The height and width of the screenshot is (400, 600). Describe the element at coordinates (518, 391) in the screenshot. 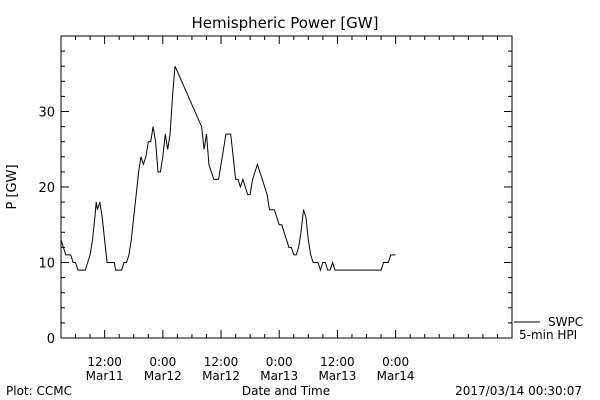

I see `plot-timestamp: 2017/03/14 00:30:07` at that location.